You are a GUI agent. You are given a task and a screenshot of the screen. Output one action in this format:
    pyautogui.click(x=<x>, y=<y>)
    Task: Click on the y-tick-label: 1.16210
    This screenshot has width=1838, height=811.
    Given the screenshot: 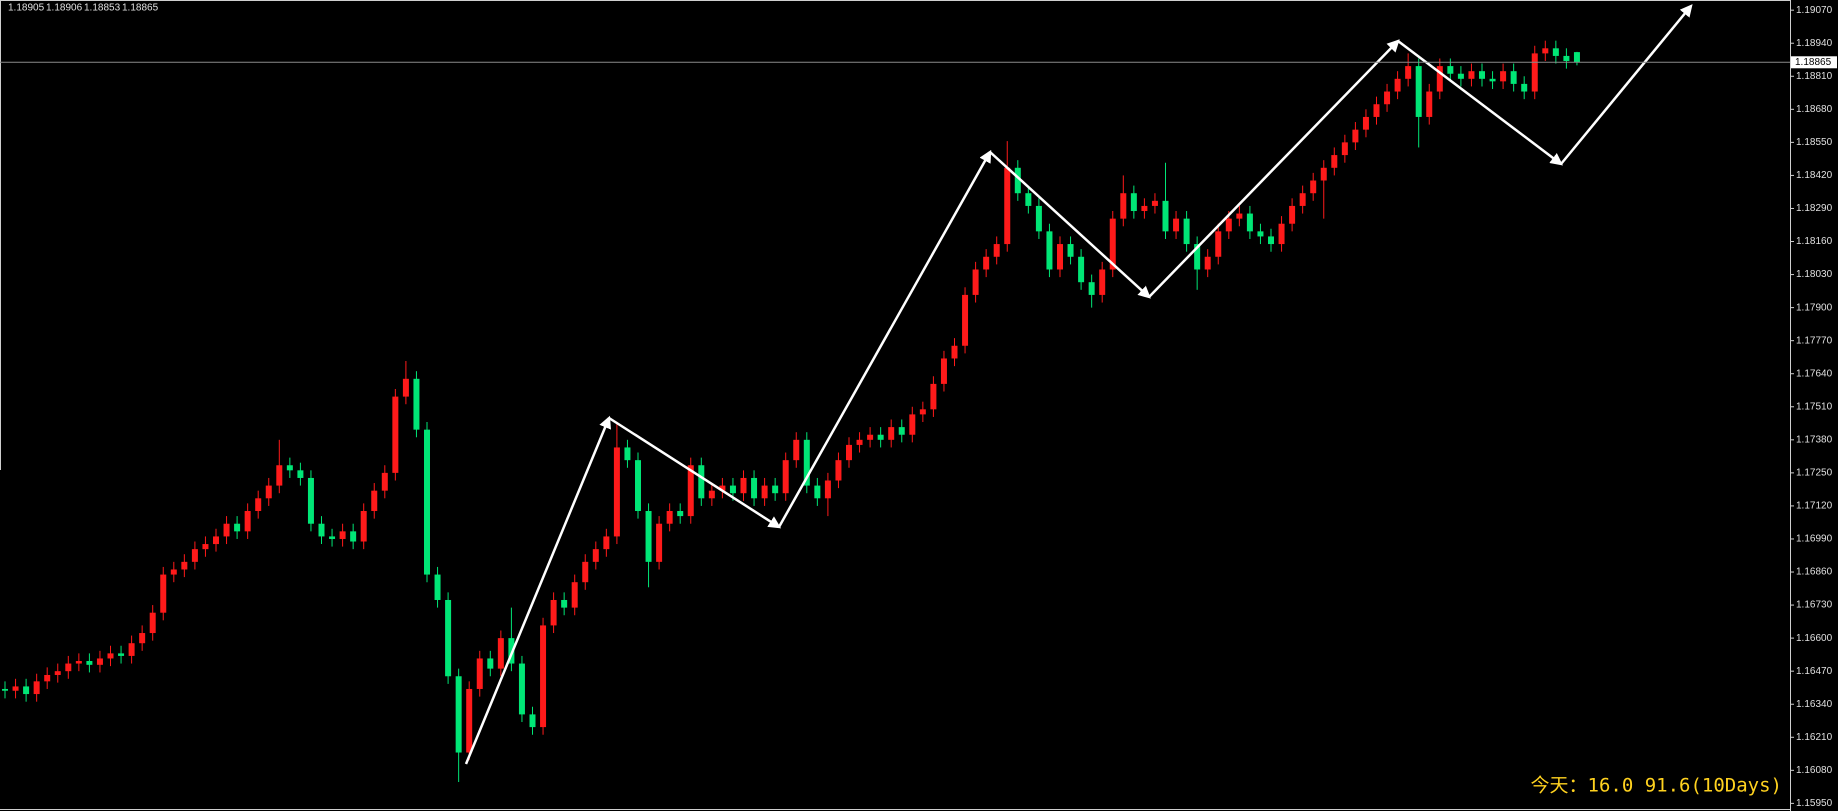 What is the action you would take?
    pyautogui.click(x=1814, y=737)
    